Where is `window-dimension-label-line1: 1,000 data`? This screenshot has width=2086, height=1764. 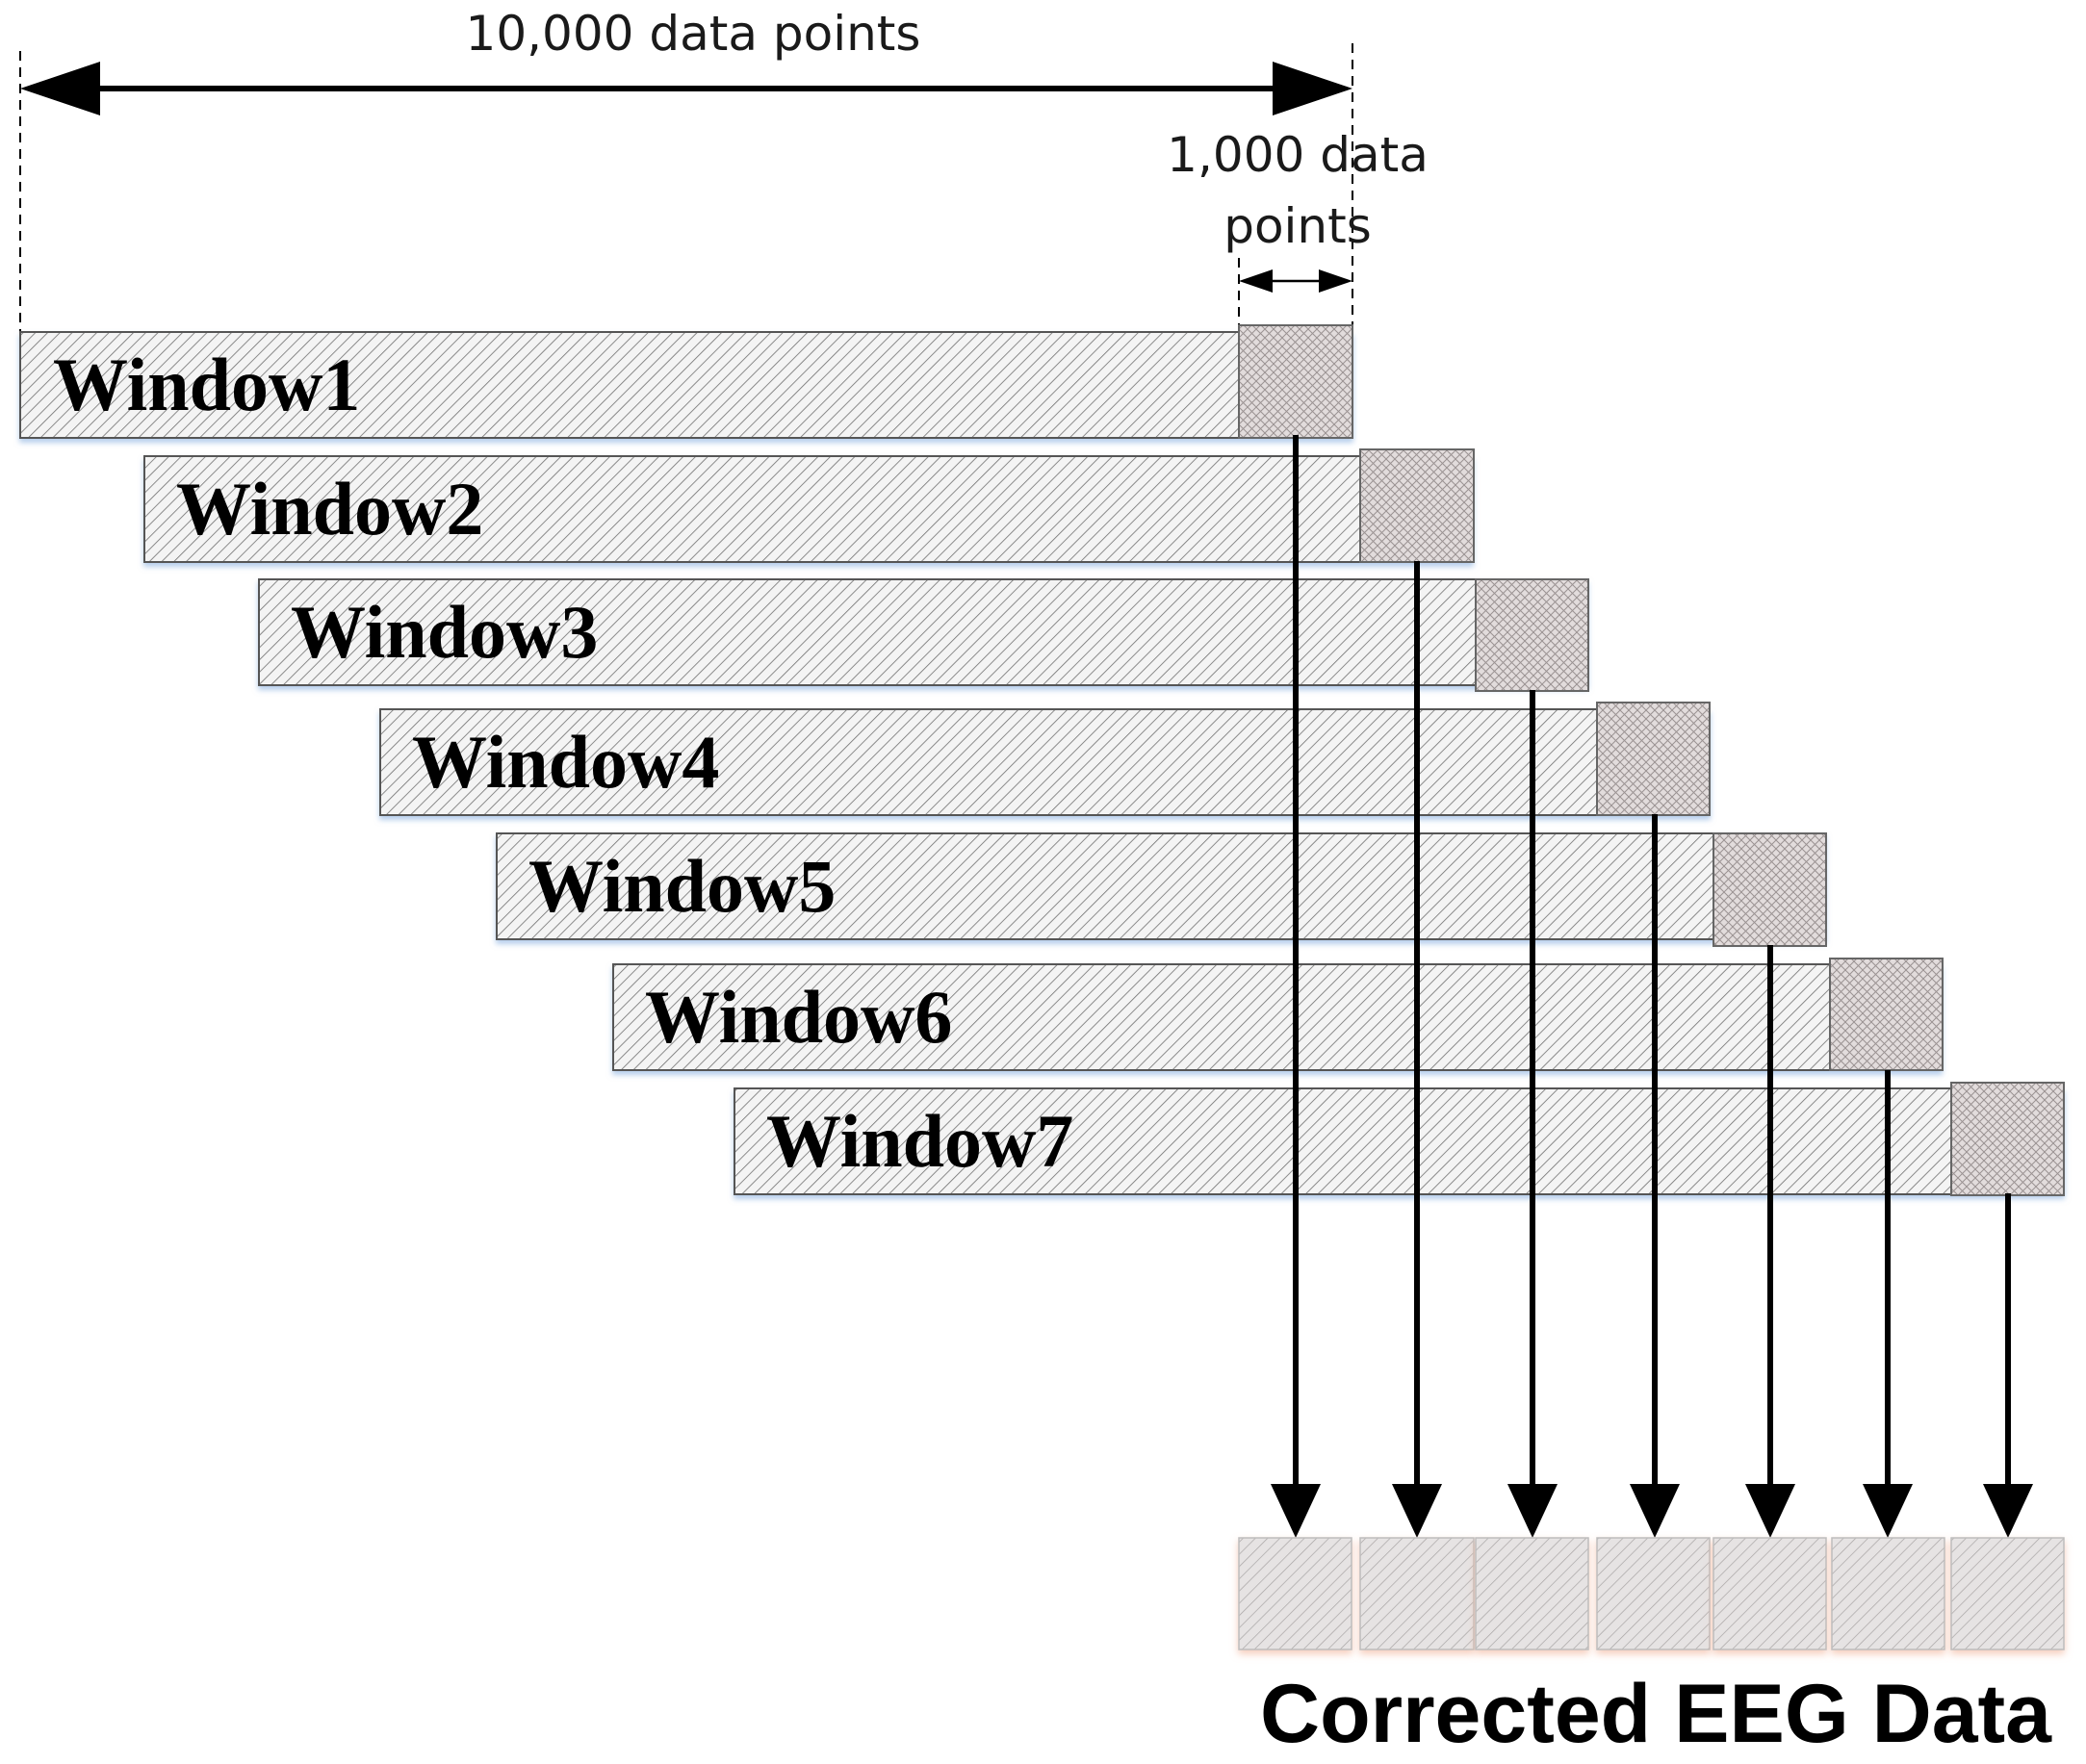
window-dimension-label-line1: 1,000 data is located at coordinates (1298, 155).